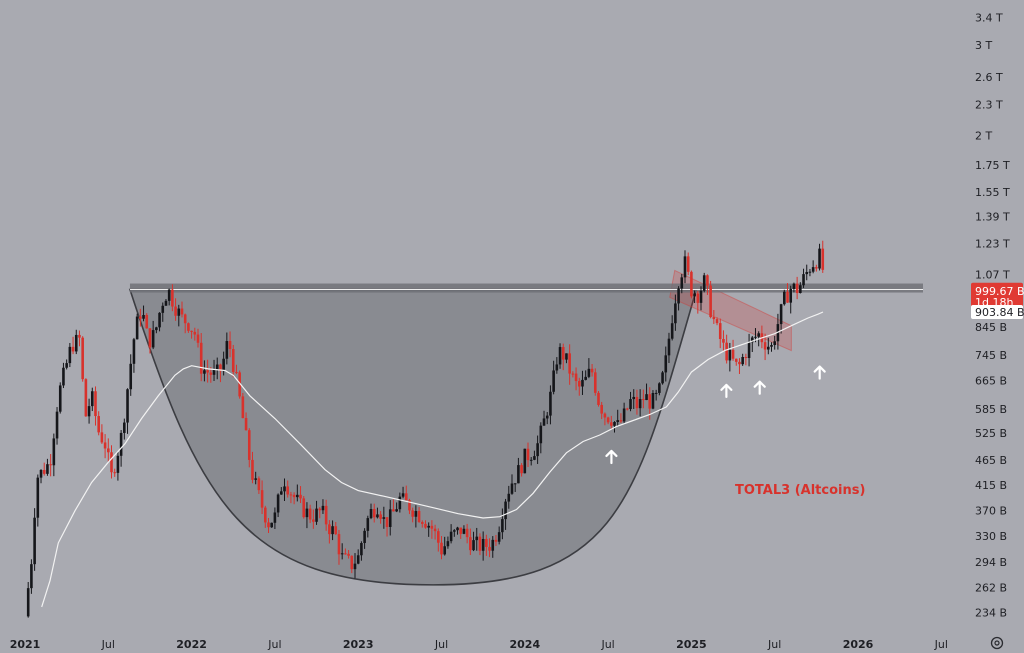  I want to click on y-axis-tick-label: 745 B, so click(991, 355).